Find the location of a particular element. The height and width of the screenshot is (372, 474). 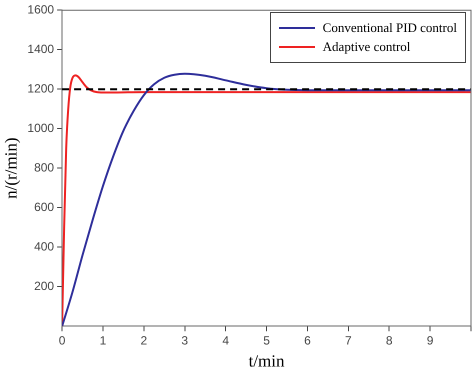

x-tick-label: 6 is located at coordinates (308, 341).